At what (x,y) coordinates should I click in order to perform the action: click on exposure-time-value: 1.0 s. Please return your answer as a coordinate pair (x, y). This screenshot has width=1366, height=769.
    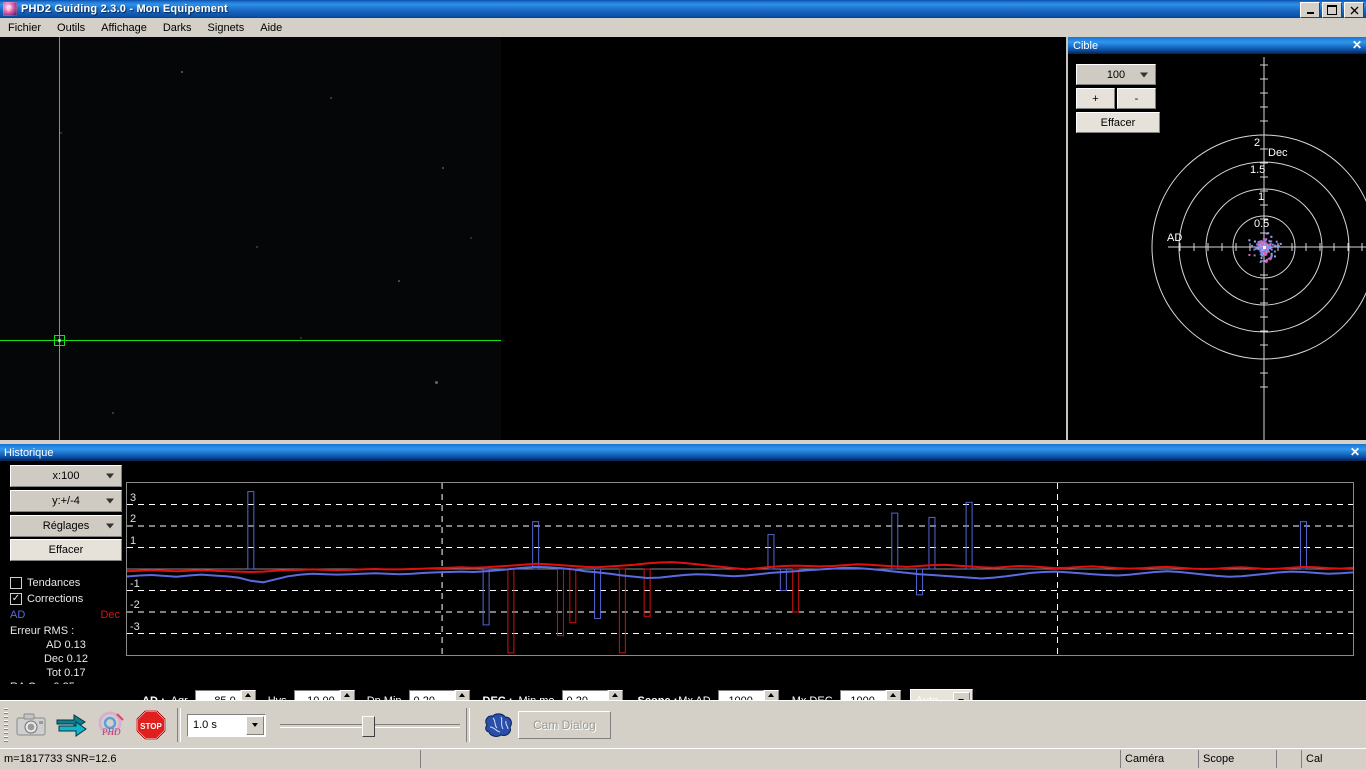
    Looking at the image, I should click on (205, 725).